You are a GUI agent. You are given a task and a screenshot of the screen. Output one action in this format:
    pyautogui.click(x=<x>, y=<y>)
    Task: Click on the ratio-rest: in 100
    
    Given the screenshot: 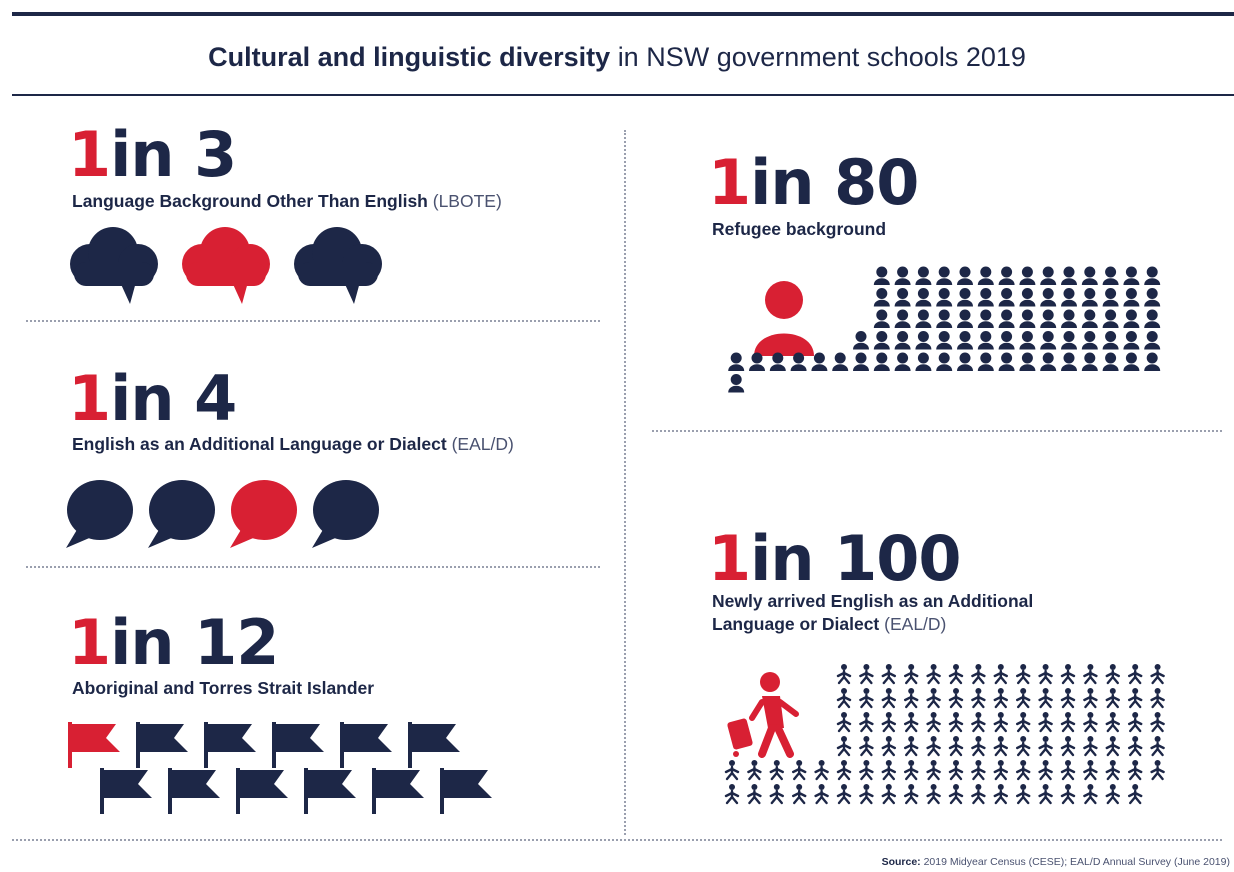 What is the action you would take?
    pyautogui.click(x=855, y=558)
    